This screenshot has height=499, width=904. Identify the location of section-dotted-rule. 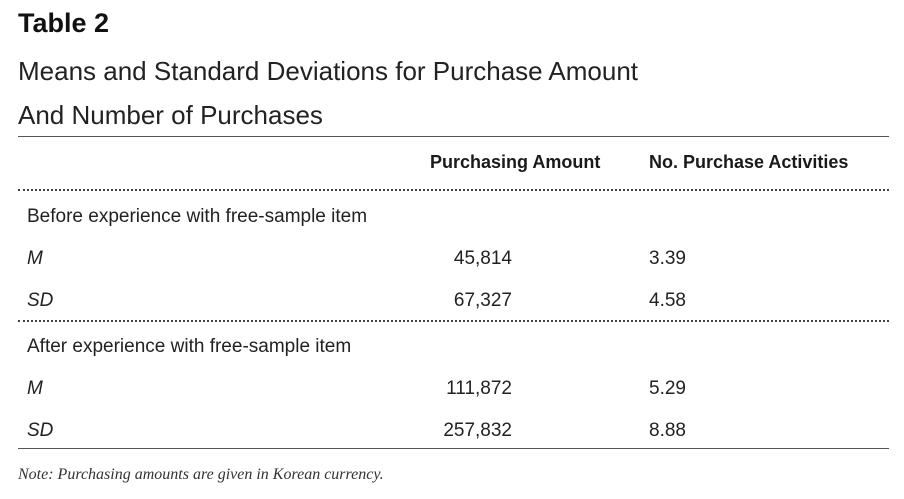
(453, 321).